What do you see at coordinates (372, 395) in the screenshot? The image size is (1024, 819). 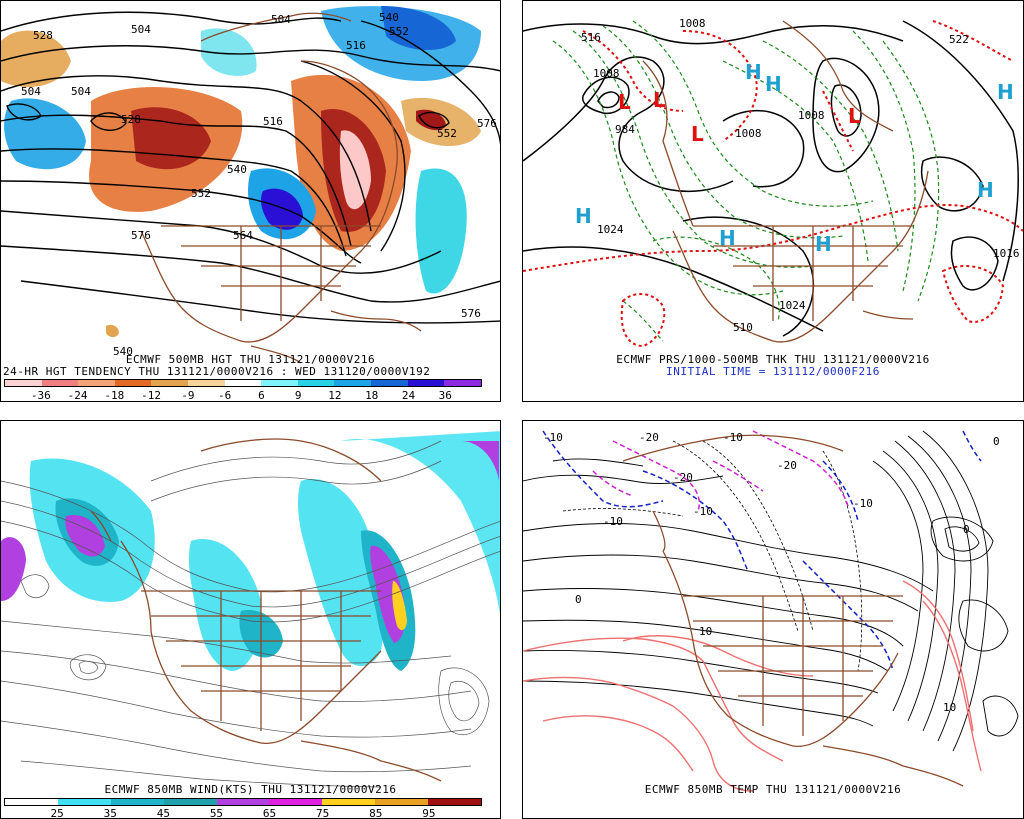 I see `colorbar-label: 18` at bounding box center [372, 395].